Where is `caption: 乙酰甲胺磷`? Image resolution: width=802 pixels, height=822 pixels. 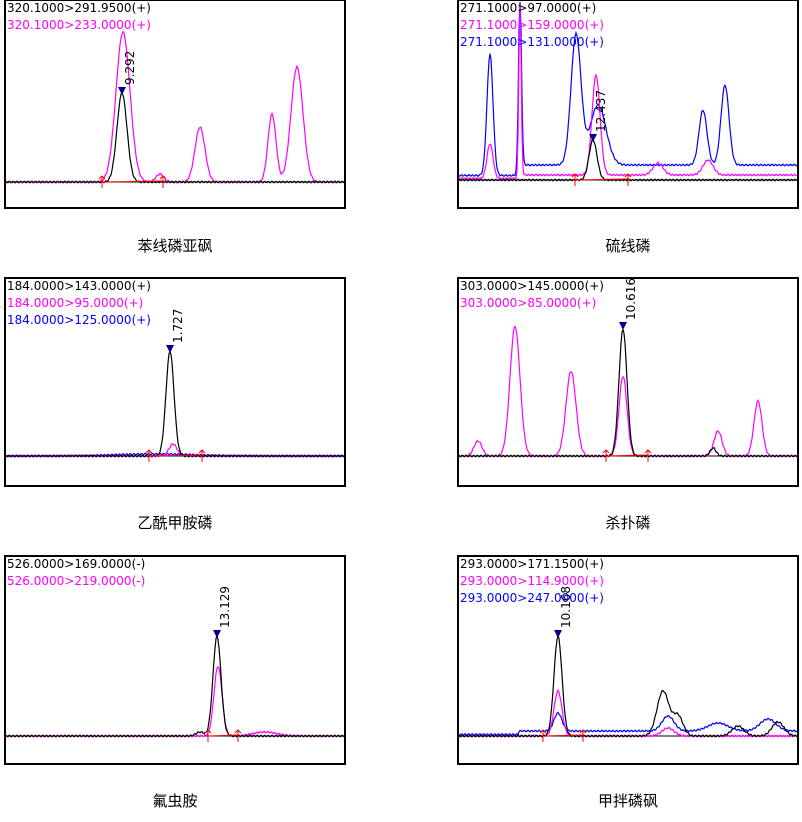
caption: 乙酰甲胺磷 is located at coordinates (174, 523).